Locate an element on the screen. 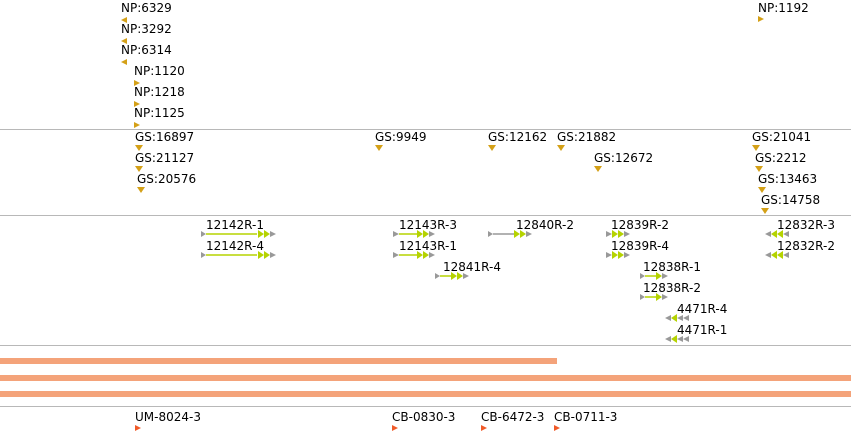 This screenshot has width=851, height=434. np-feature-label: NP:1120 is located at coordinates (159, 71).